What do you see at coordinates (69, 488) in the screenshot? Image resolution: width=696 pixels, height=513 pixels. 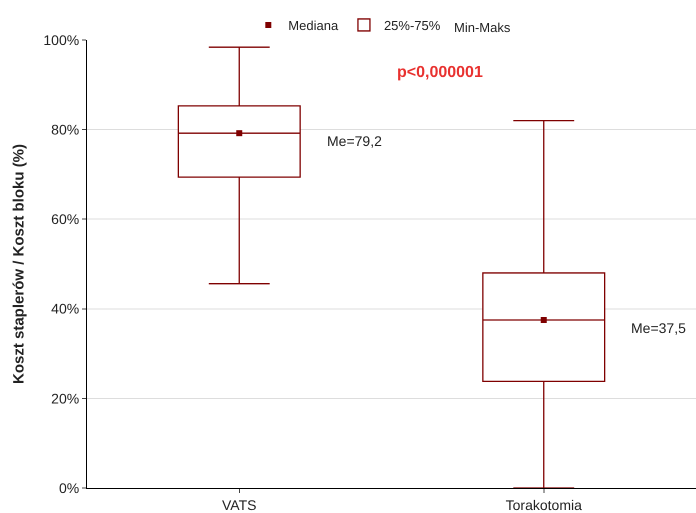 I see `y-tick-label: 0%` at bounding box center [69, 488].